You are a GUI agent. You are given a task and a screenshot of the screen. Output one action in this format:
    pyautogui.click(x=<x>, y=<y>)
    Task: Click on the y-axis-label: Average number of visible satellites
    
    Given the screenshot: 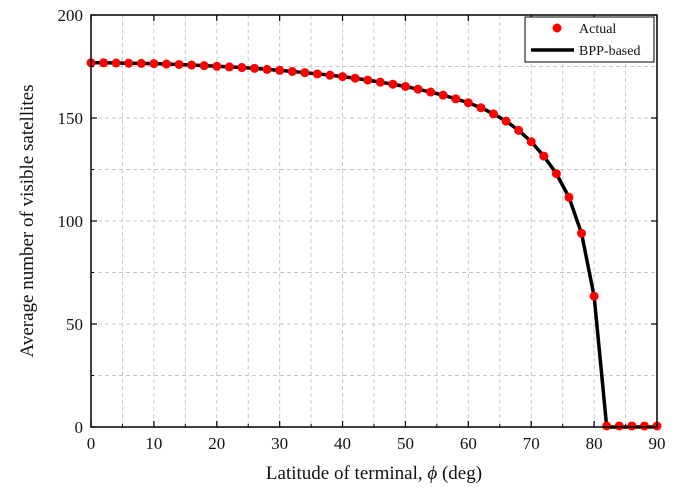 What is the action you would take?
    pyautogui.click(x=27, y=221)
    